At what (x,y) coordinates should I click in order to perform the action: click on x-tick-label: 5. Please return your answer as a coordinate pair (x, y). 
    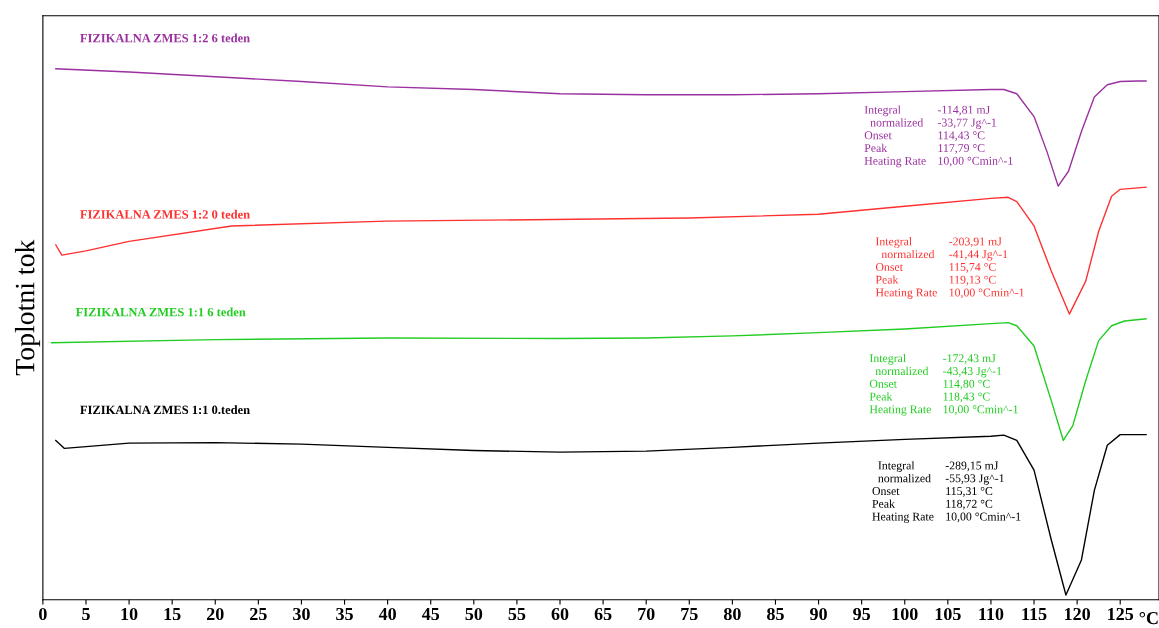
    Looking at the image, I should click on (86, 614).